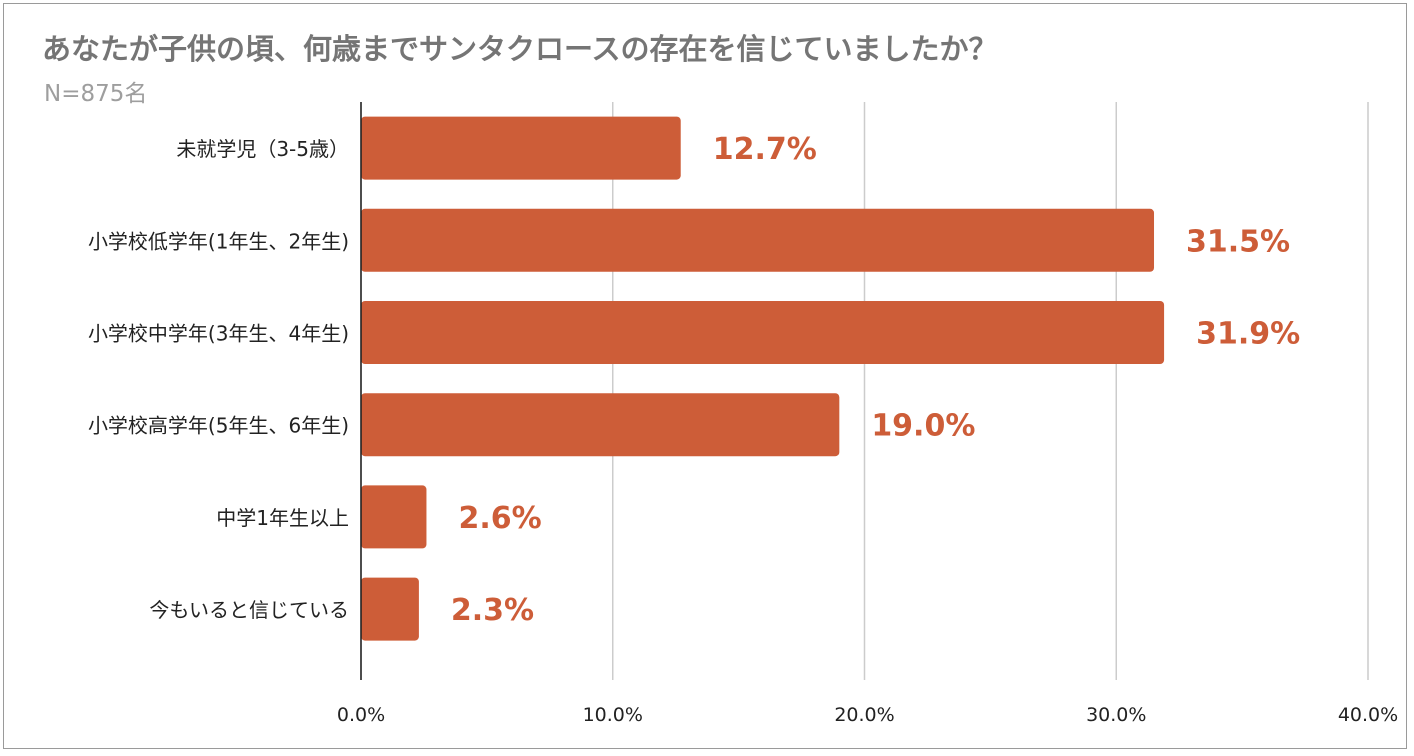 Image resolution: width=1414 pixels, height=756 pixels. I want to click on category-label: 未就学児（3-5歳）, so click(262, 149).